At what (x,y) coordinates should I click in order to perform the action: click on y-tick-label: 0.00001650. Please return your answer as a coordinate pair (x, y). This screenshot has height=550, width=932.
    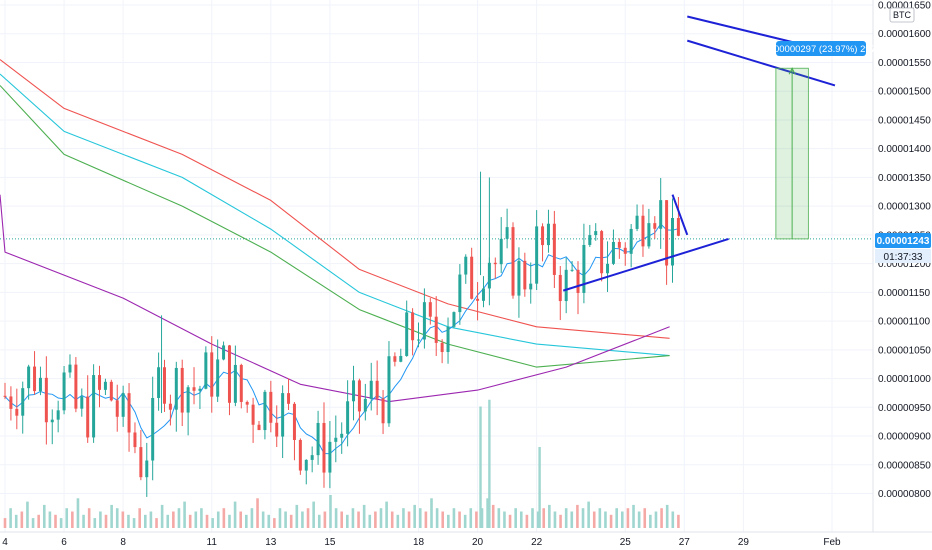
    Looking at the image, I should click on (904, 6).